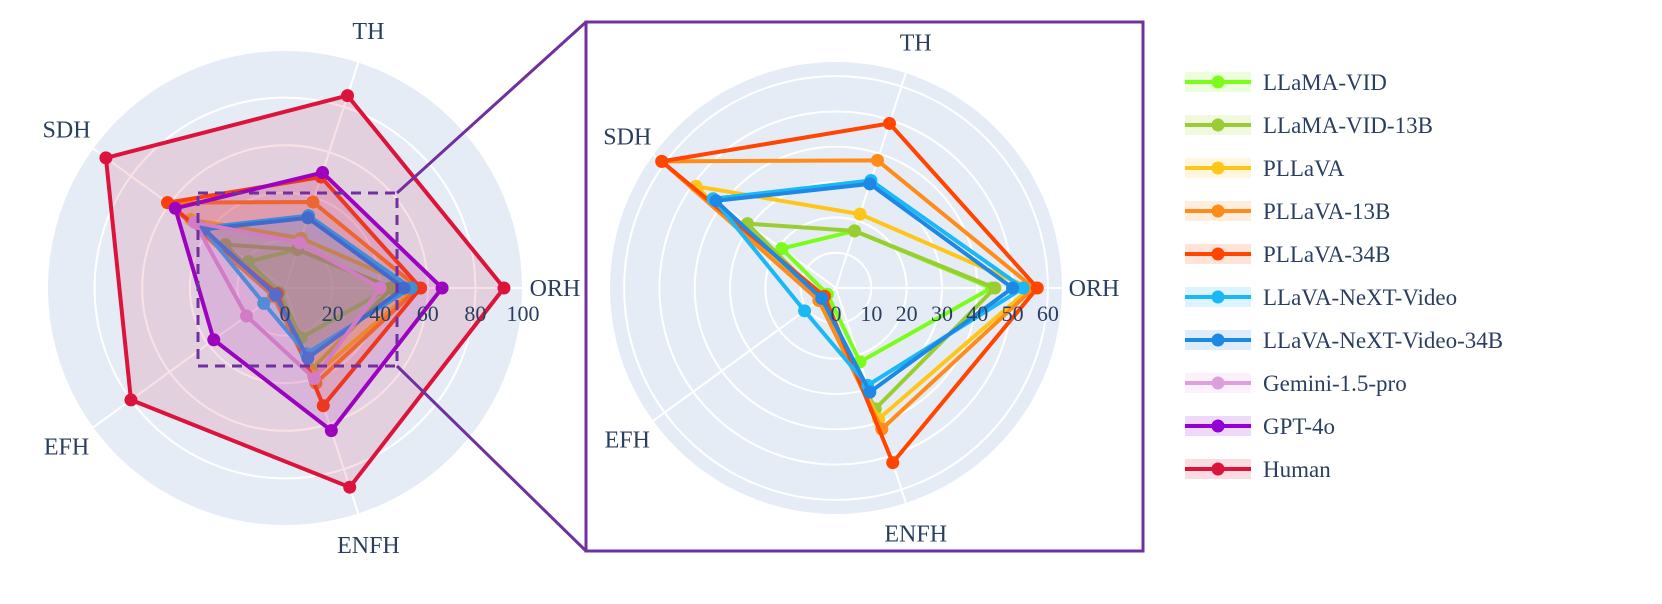 The image size is (1662, 604). I want to click on left-tick-label-0: 0, so click(285, 313).